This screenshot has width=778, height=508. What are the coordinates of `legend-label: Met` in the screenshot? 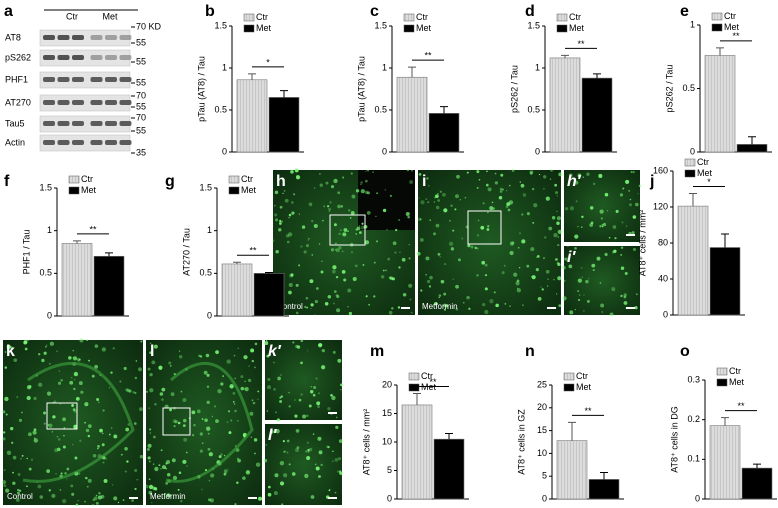 It's located at (89, 190).